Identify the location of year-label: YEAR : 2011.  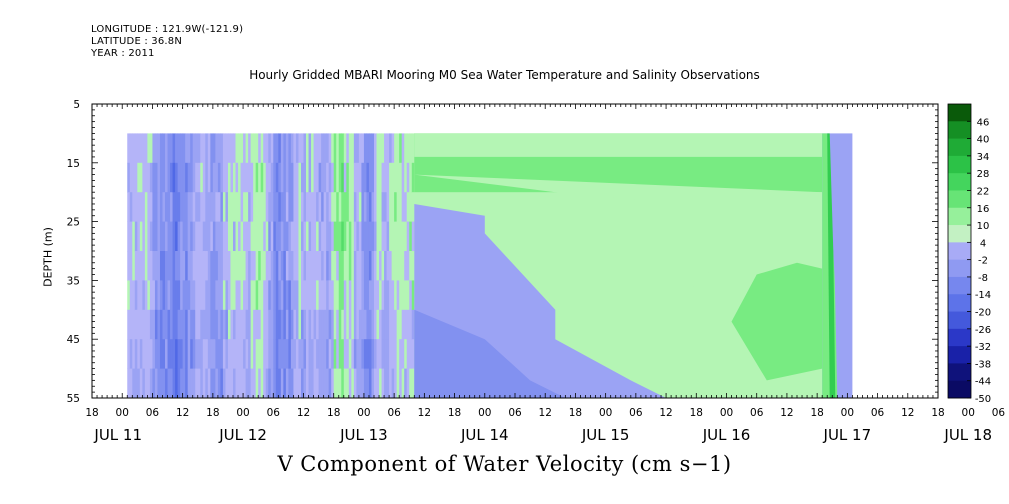
(123, 53).